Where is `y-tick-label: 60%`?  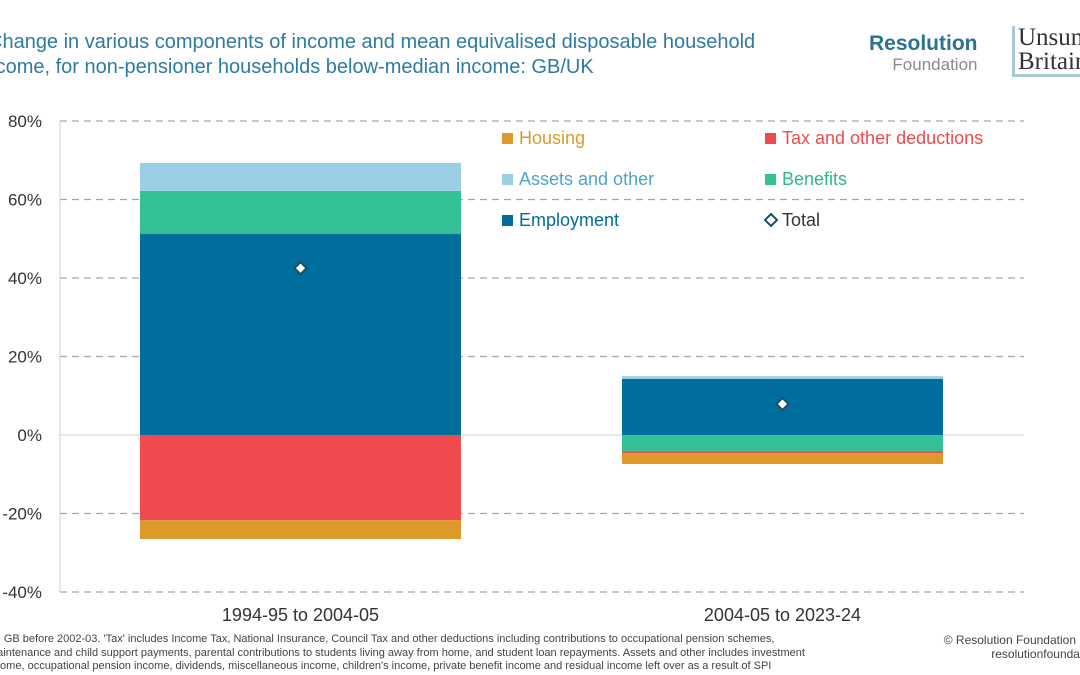 y-tick-label: 60% is located at coordinates (25, 200).